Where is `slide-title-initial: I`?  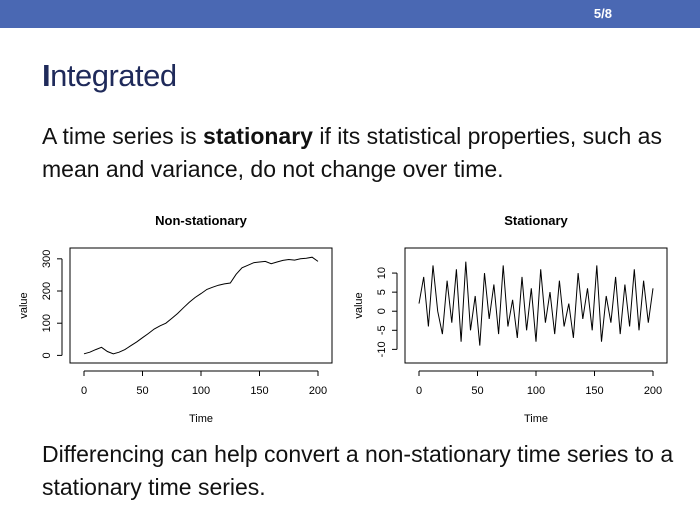
slide-title-initial: I is located at coordinates (46, 75).